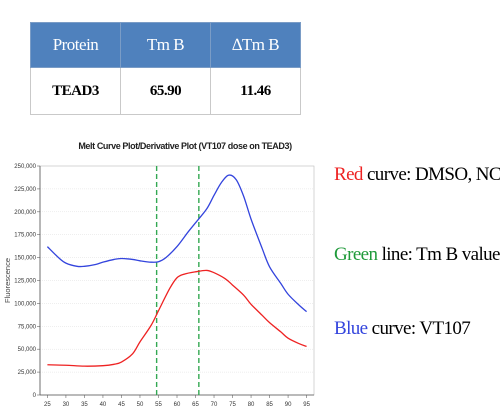 The image size is (500, 420). I want to click on y-tick-label: 0, so click(35, 396).